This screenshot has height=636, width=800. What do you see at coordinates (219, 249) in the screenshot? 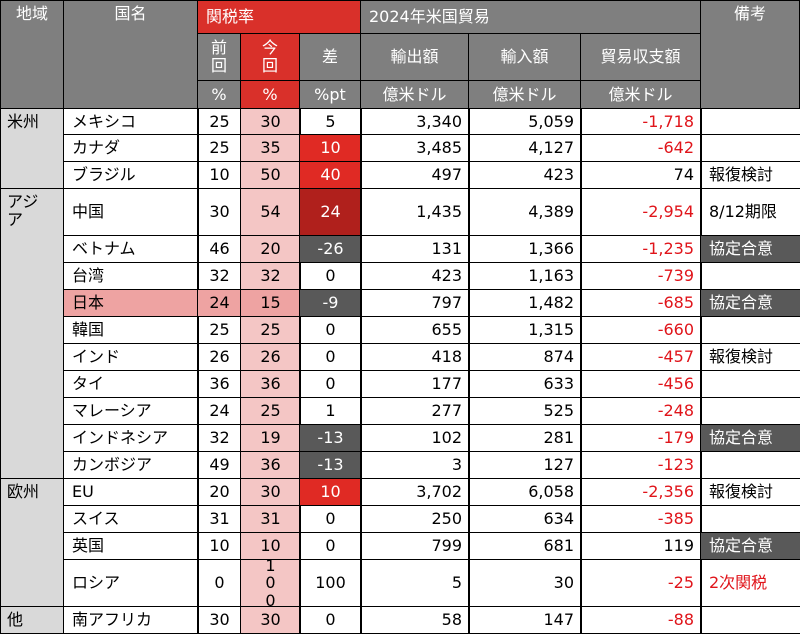
I see `prev-rate: 46` at bounding box center [219, 249].